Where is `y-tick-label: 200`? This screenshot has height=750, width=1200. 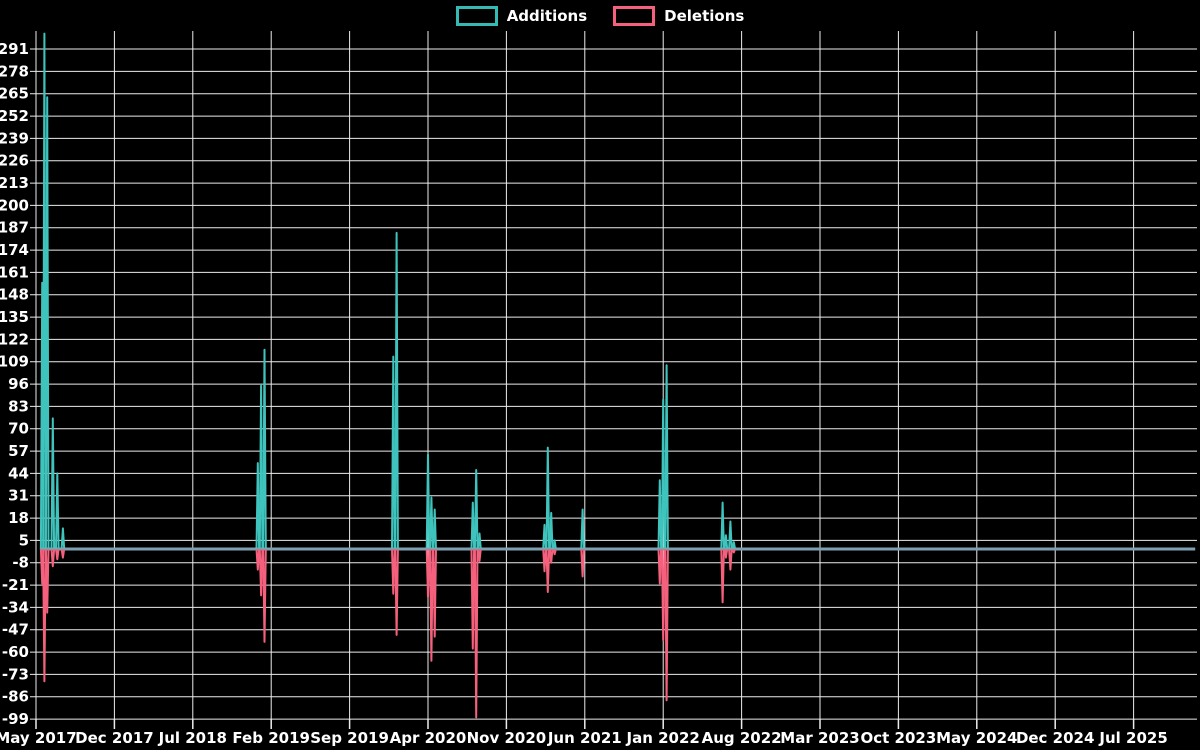 y-tick-label: 200 is located at coordinates (14, 205).